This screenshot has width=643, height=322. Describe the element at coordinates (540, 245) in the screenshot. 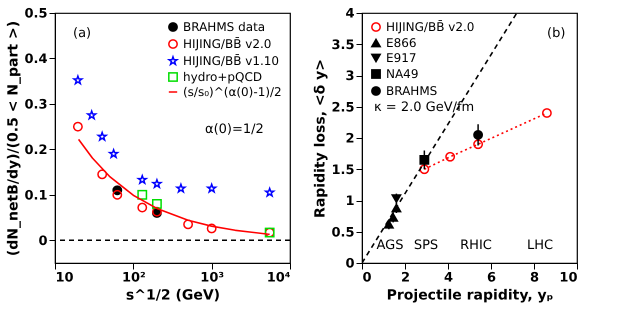

I see `annotation: LHC` at that location.